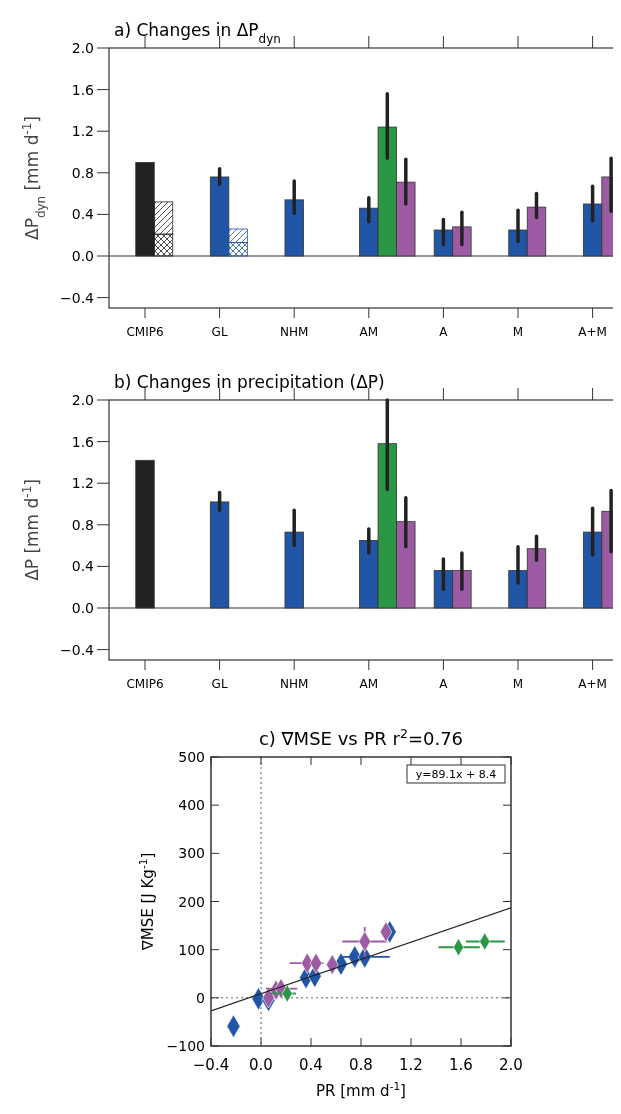 Image resolution: width=621 pixels, height=1114 pixels. Describe the element at coordinates (200, 997) in the screenshot. I see `y-tick-label: 0` at that location.